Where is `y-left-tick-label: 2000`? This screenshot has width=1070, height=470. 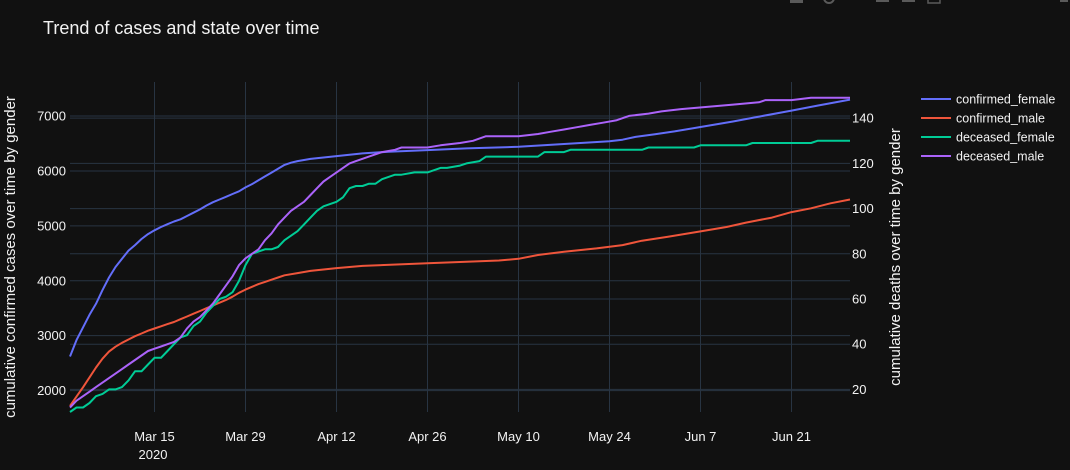 y-left-tick-label: 2000 is located at coordinates (51, 390).